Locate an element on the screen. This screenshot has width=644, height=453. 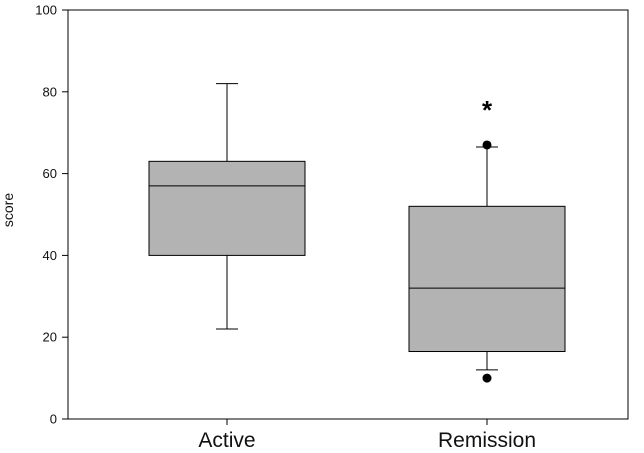
y-tick-label: 80 is located at coordinates (50, 91).